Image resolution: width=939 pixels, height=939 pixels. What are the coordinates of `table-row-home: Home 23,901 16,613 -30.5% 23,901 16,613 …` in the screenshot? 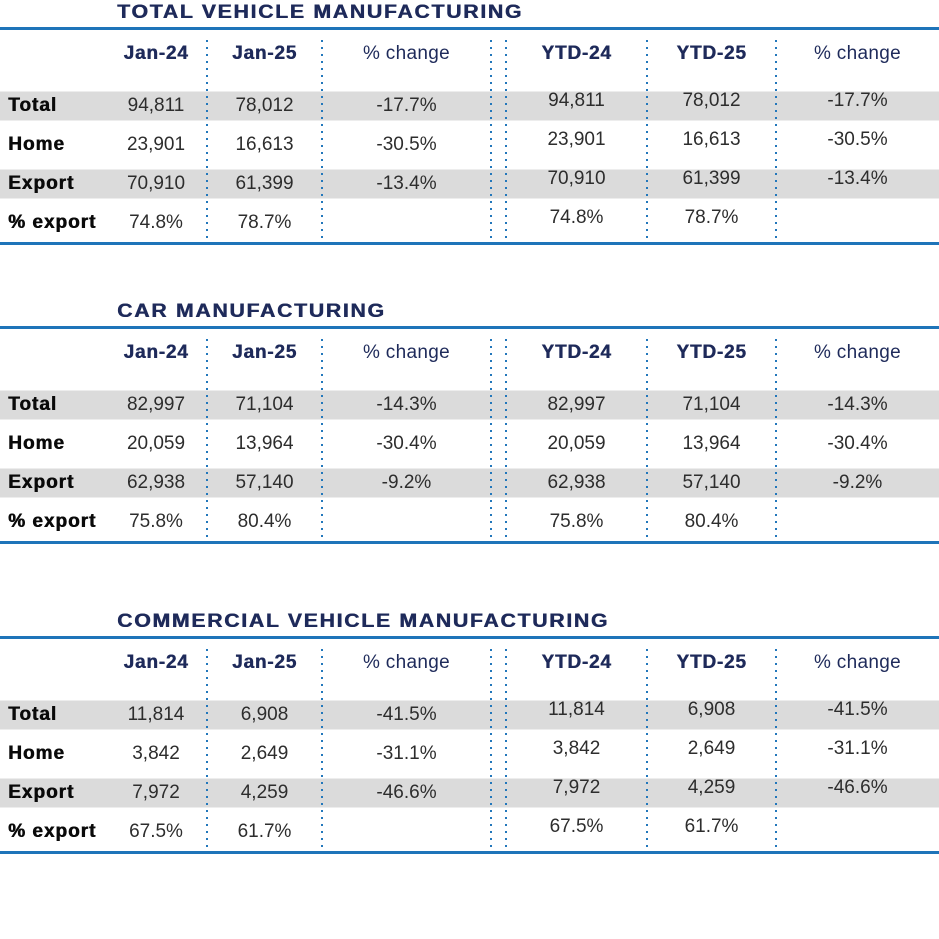 It's located at (469, 144).